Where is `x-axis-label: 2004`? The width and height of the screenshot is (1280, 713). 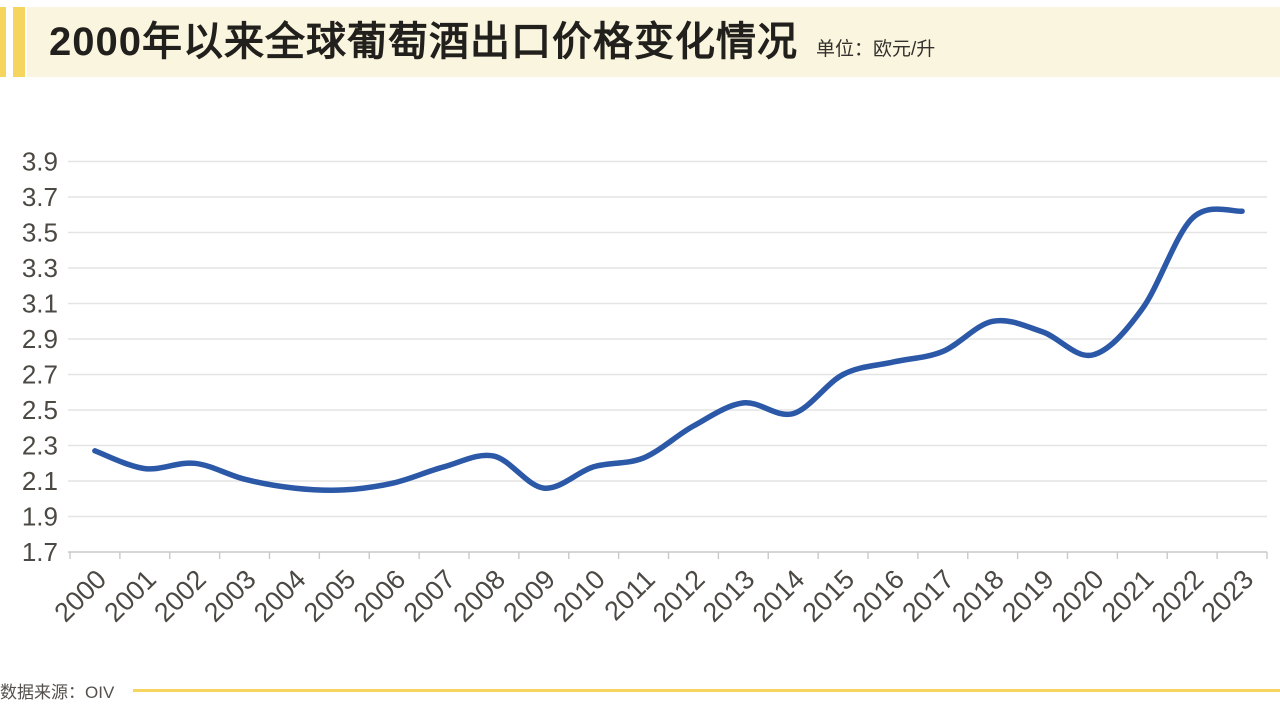 x-axis-label: 2004 is located at coordinates (280, 596).